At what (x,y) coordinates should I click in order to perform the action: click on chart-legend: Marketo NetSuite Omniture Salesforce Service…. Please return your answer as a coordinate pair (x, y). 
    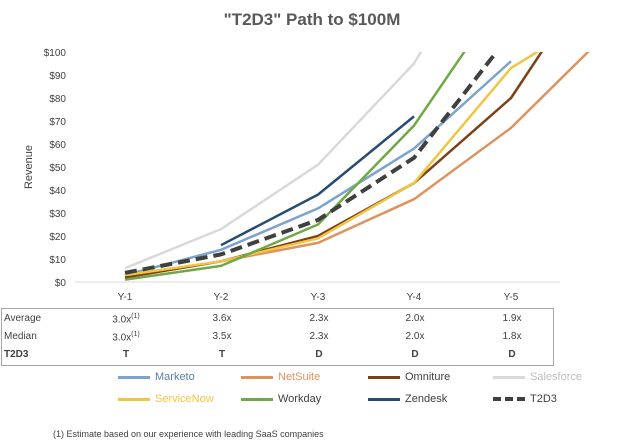
    Looking at the image, I should click on (368, 390).